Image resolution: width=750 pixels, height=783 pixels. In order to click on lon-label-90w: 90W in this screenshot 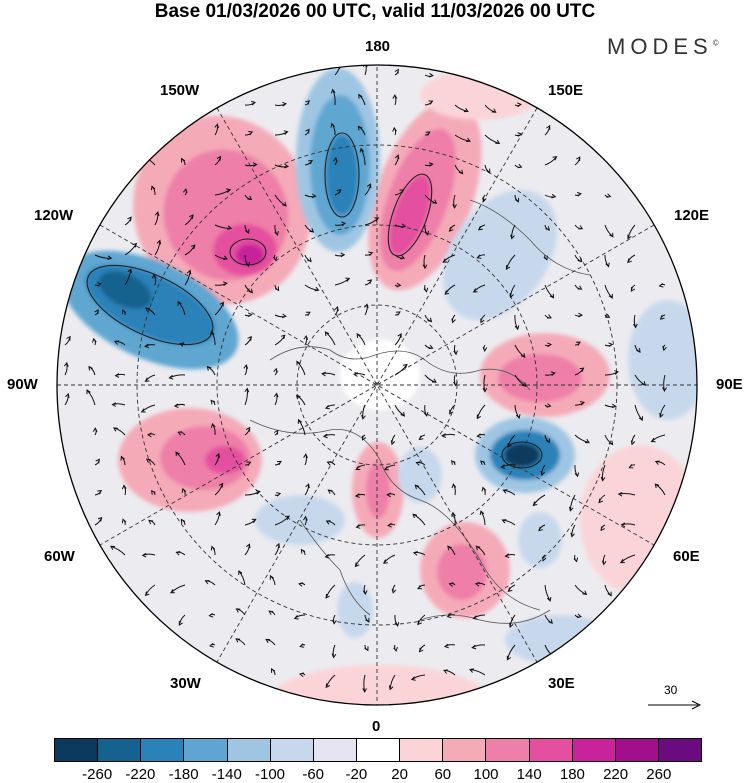, I will do `click(22, 384)`.